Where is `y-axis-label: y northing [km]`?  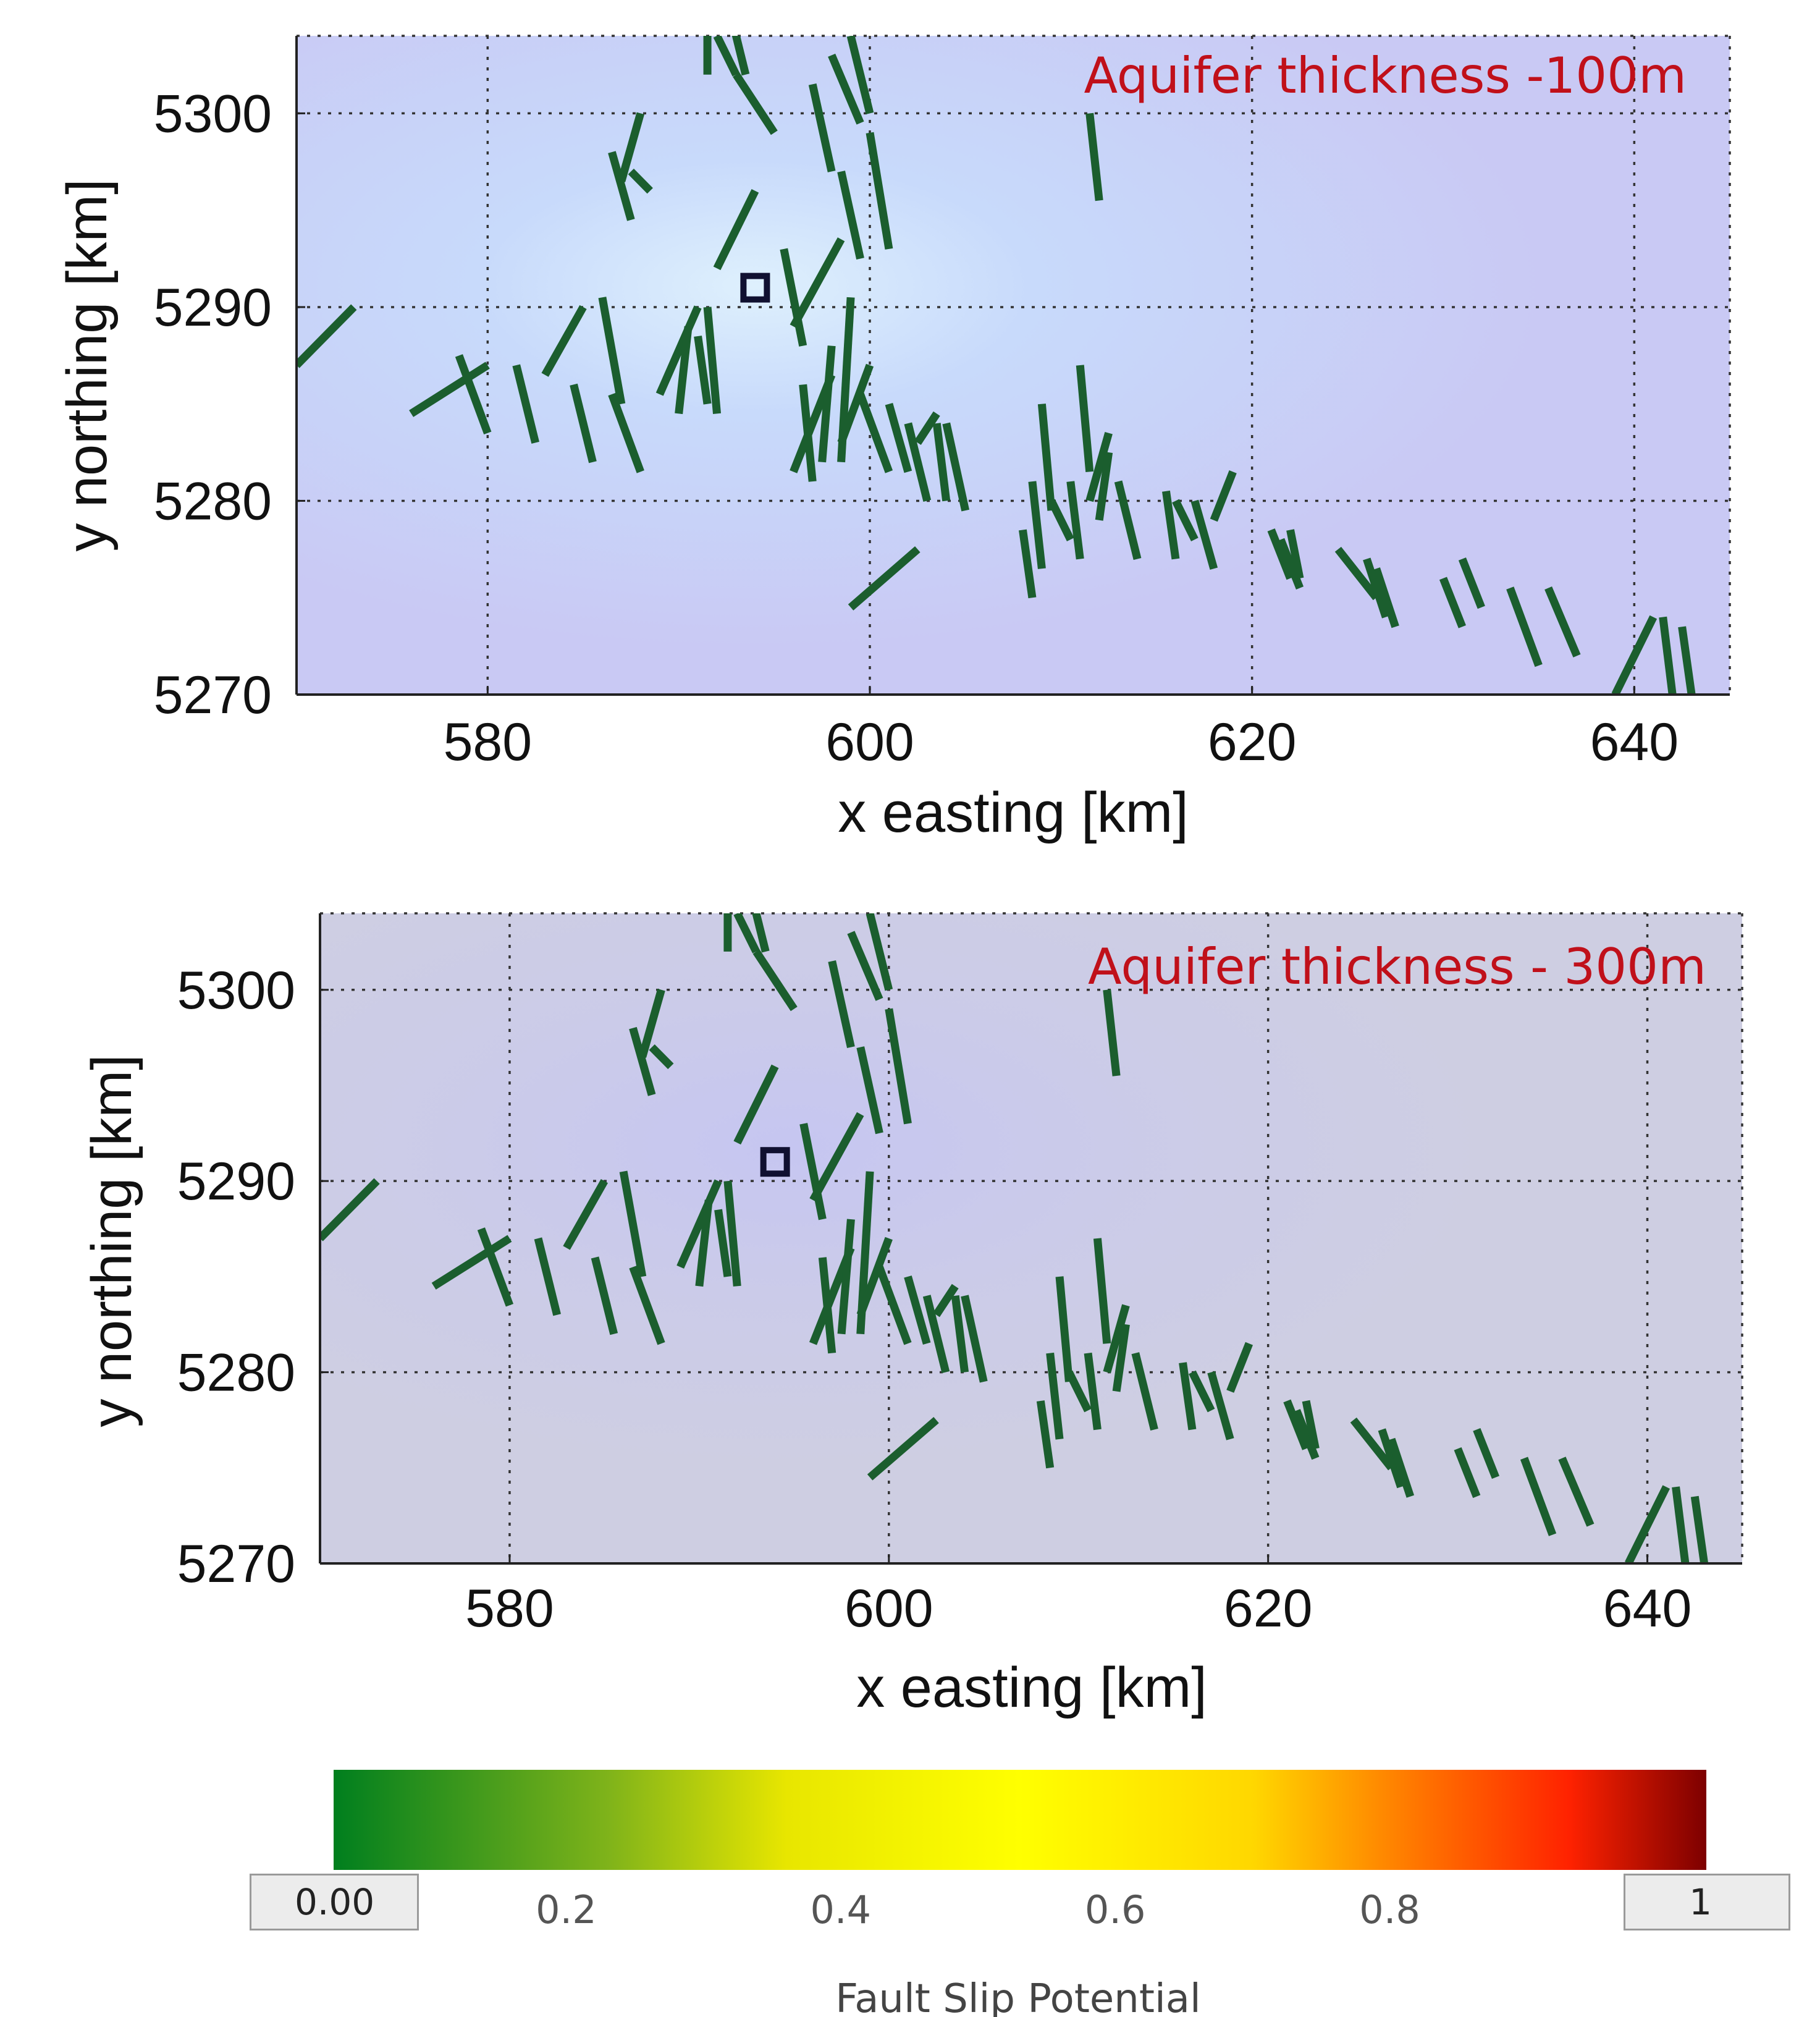
y-axis-label: y northing [km] is located at coordinates (87, 365).